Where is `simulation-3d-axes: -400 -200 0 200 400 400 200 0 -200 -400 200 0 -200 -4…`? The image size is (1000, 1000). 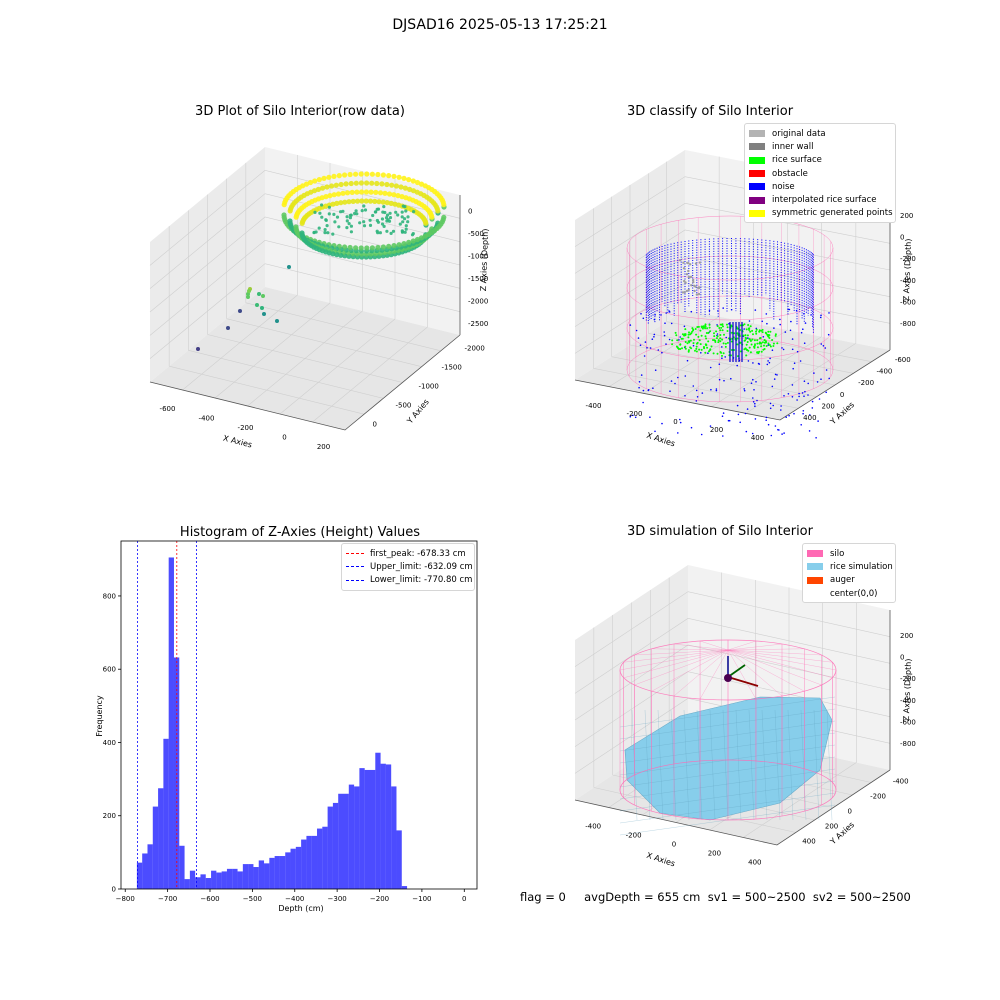 simulation-3d-axes: -400 -200 0 200 400 400 200 0 -200 -400 200 0 -200 -4… is located at coordinates (740, 700).